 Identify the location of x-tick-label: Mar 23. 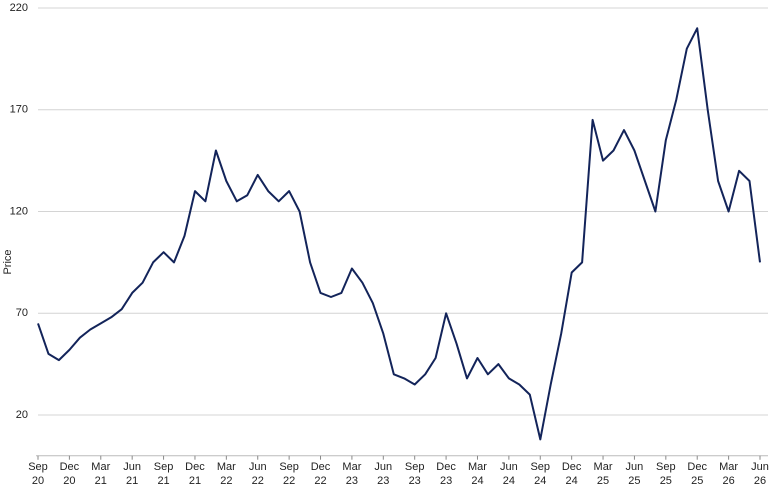
(352, 473).